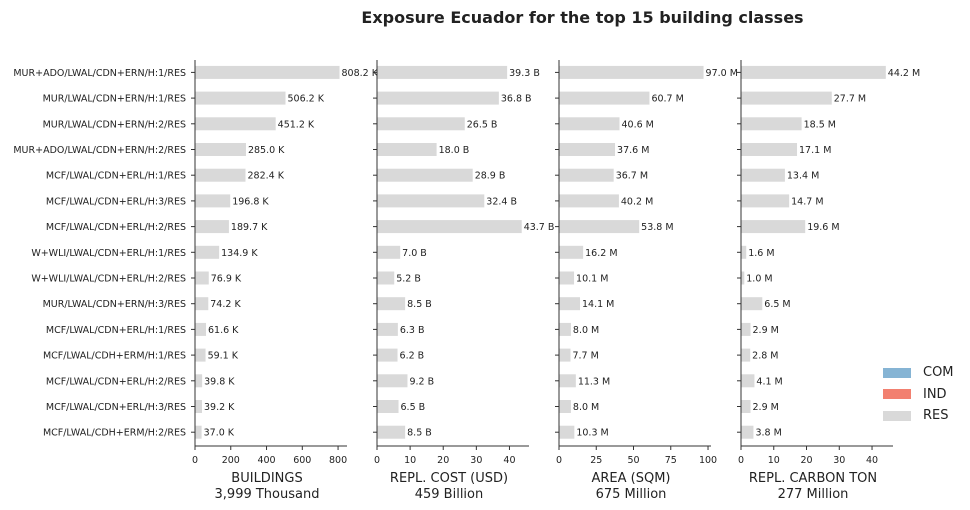 The height and width of the screenshot is (510, 970). I want to click on data-label-repl-carbon-ton: 14.7 M, so click(807, 201).